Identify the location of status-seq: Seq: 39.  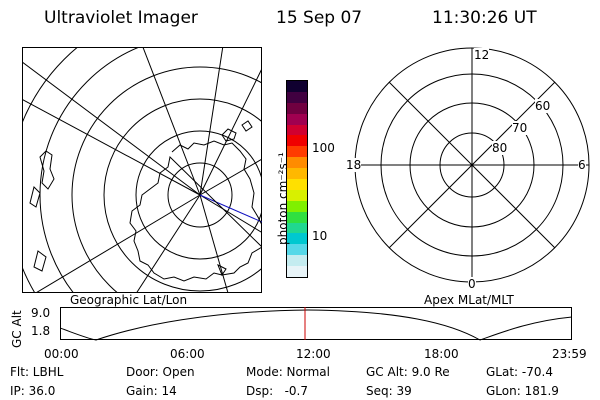
(389, 391).